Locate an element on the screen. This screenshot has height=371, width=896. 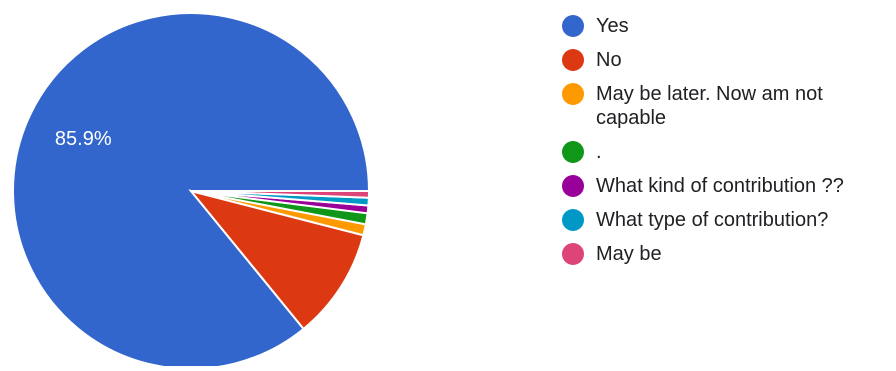
legend-item-later: May be later. Now am not capable is located at coordinates (727, 106).